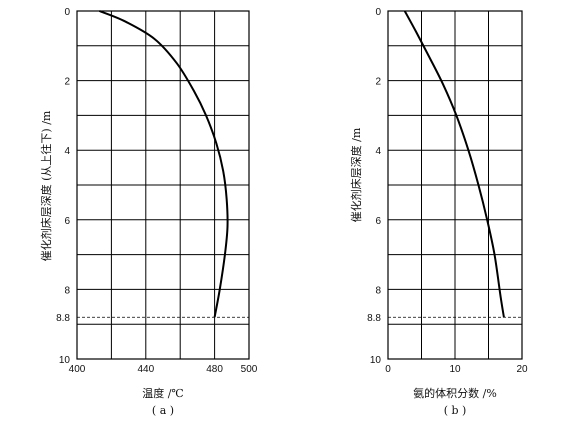  What do you see at coordinates (67, 151) in the screenshot?
I see `panel-a-y-tick-label: 4` at bounding box center [67, 151].